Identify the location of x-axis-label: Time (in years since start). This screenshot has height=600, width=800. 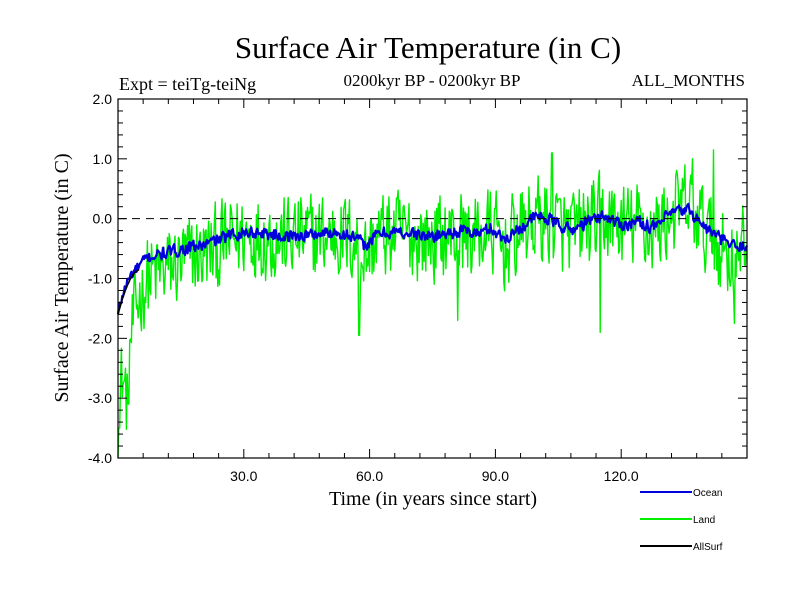
(433, 499).